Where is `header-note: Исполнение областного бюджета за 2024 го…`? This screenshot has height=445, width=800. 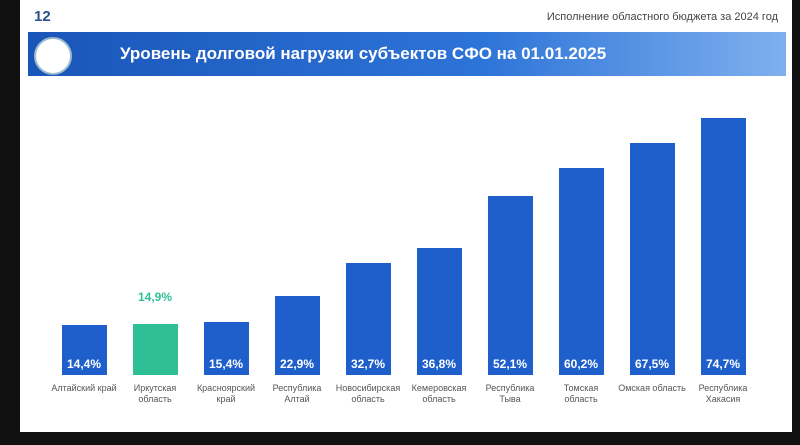
header-note: Исполнение областного бюджета за 2024 го… is located at coordinates (662, 17).